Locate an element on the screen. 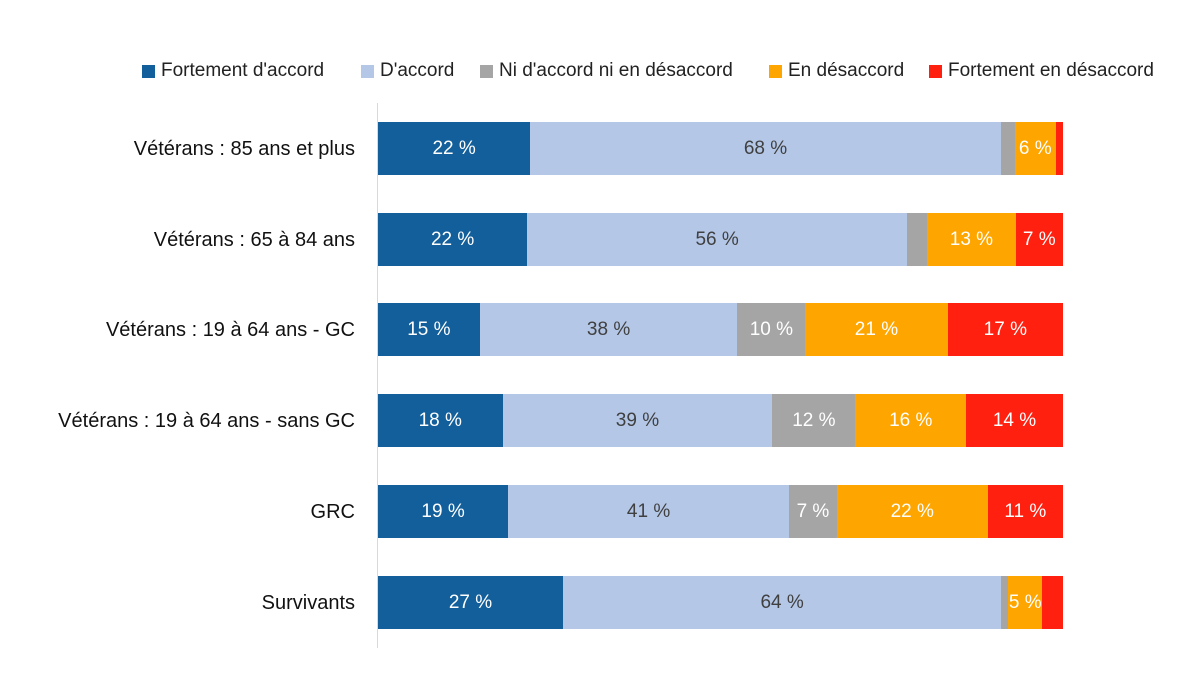  legend-item-desaccord: En désaccord is located at coordinates (836, 71).